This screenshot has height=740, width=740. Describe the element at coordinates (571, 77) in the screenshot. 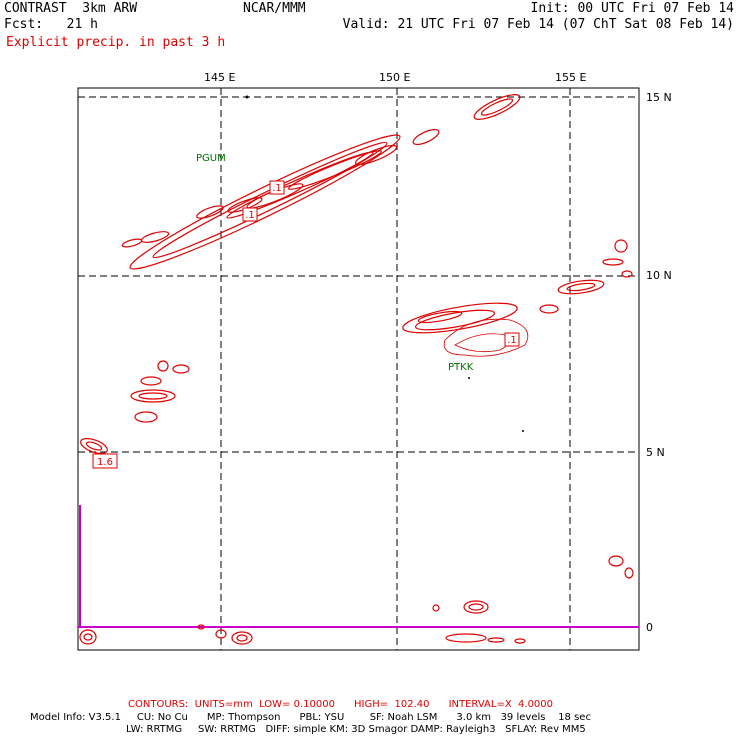

I see `lon-label-155: 155 E` at that location.